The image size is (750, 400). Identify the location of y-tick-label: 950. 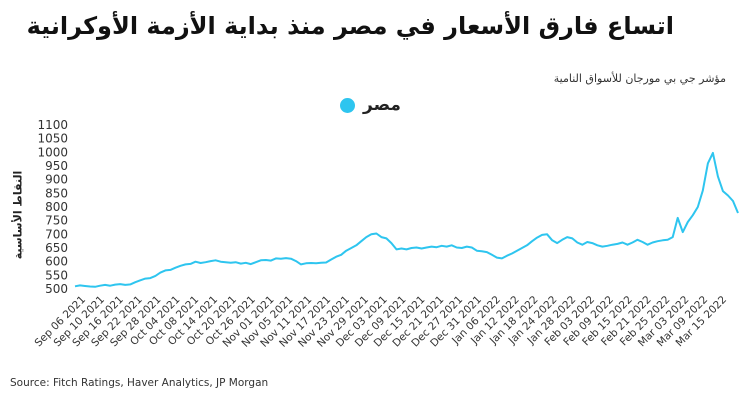
(56, 166).